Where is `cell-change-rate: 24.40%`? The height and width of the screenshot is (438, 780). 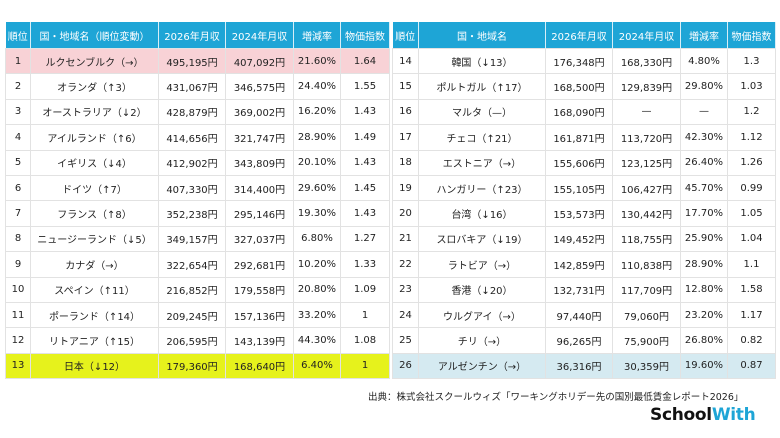 cell-change-rate: 24.40% is located at coordinates (317, 86).